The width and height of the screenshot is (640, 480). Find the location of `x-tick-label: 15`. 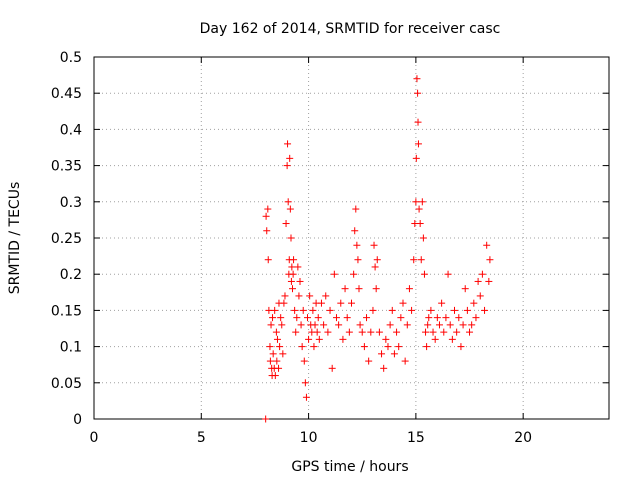

x-tick-label: 15 is located at coordinates (416, 438).